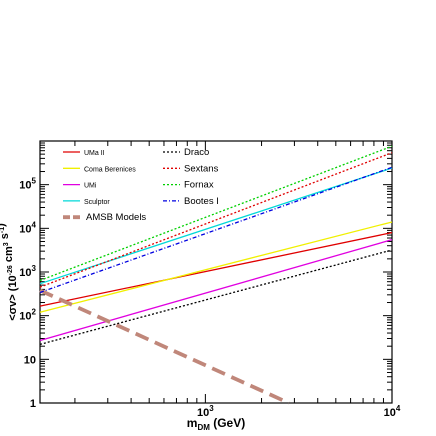  Describe the element at coordinates (94, 153) in the screenshot. I see `legend-label-uma-ii: UMa II` at that location.